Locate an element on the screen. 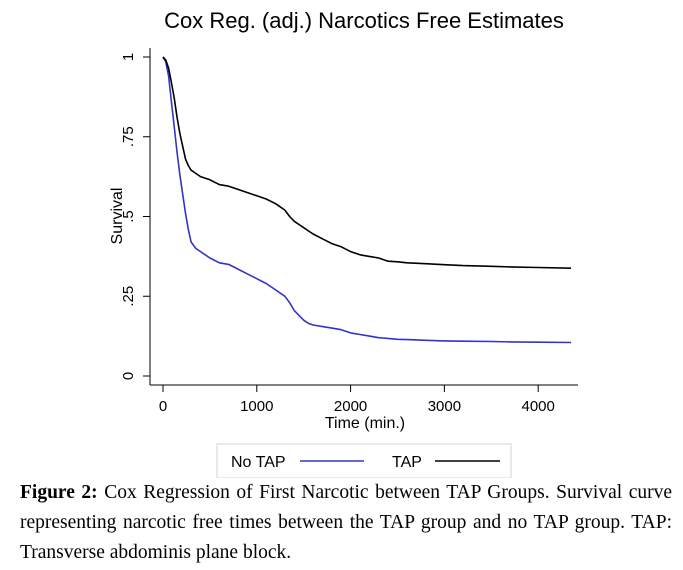  chart-title: Cox Reg. (adj.) Narcotics Free Estimates is located at coordinates (364, 20).